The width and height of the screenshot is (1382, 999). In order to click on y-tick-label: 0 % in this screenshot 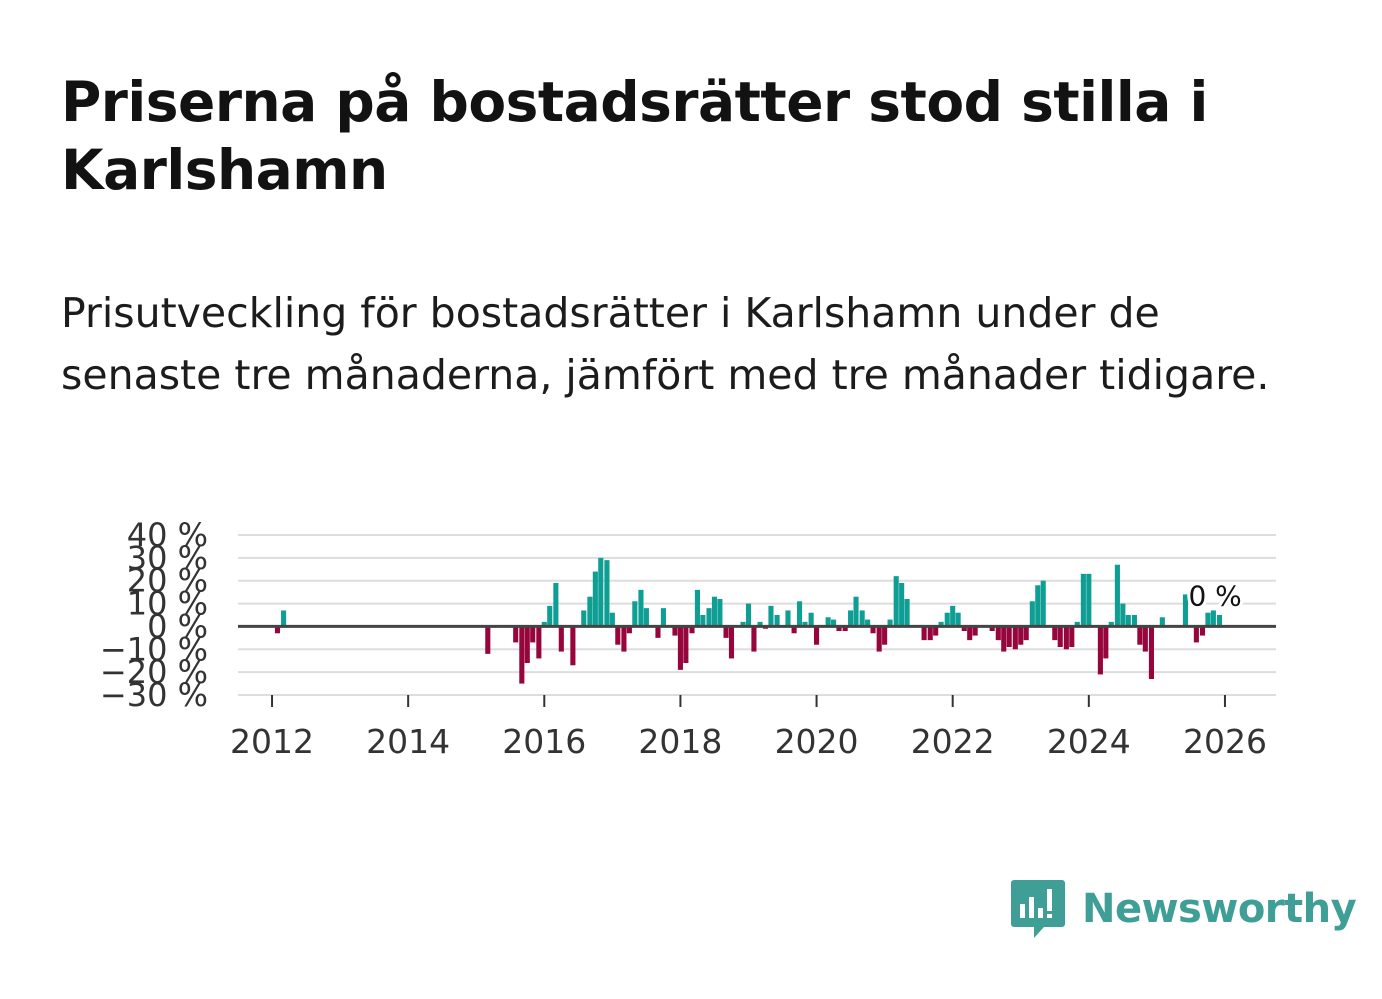, I will do `click(177, 626)`.